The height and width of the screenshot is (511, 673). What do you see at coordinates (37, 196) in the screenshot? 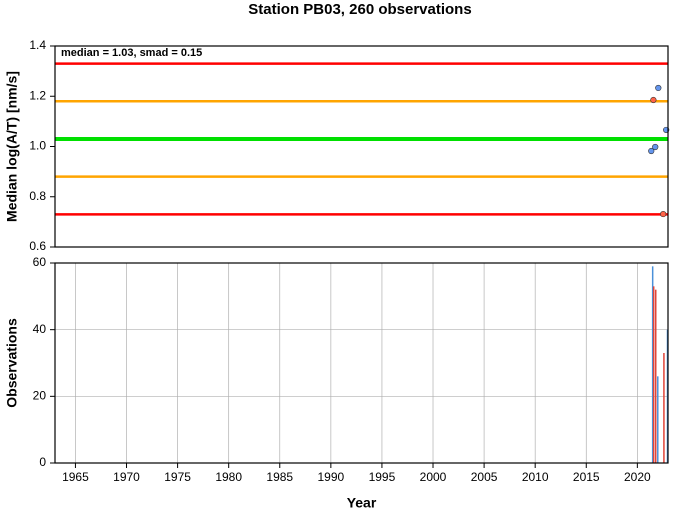
I see `y-tick-label: 0.8` at bounding box center [37, 196].